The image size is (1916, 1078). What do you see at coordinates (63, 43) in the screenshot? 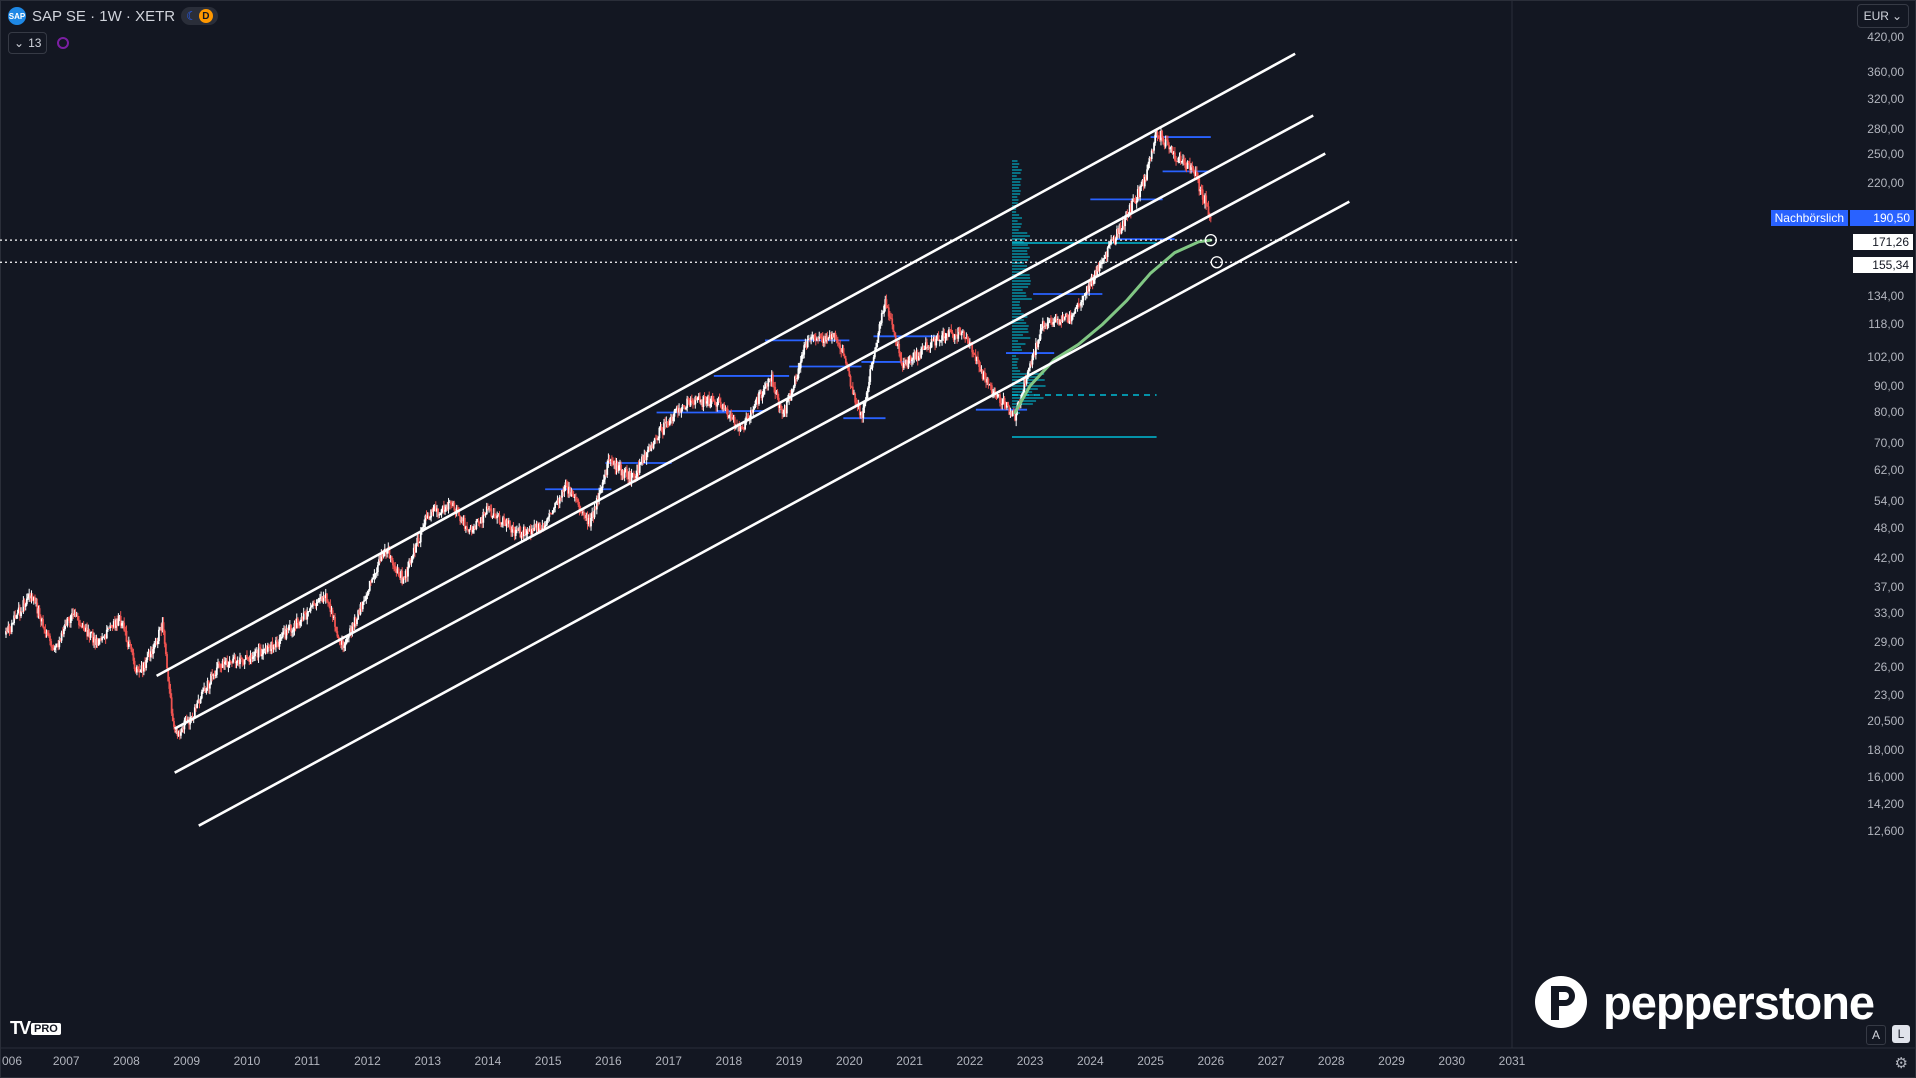
I see `replay-ring-icon` at bounding box center [63, 43].